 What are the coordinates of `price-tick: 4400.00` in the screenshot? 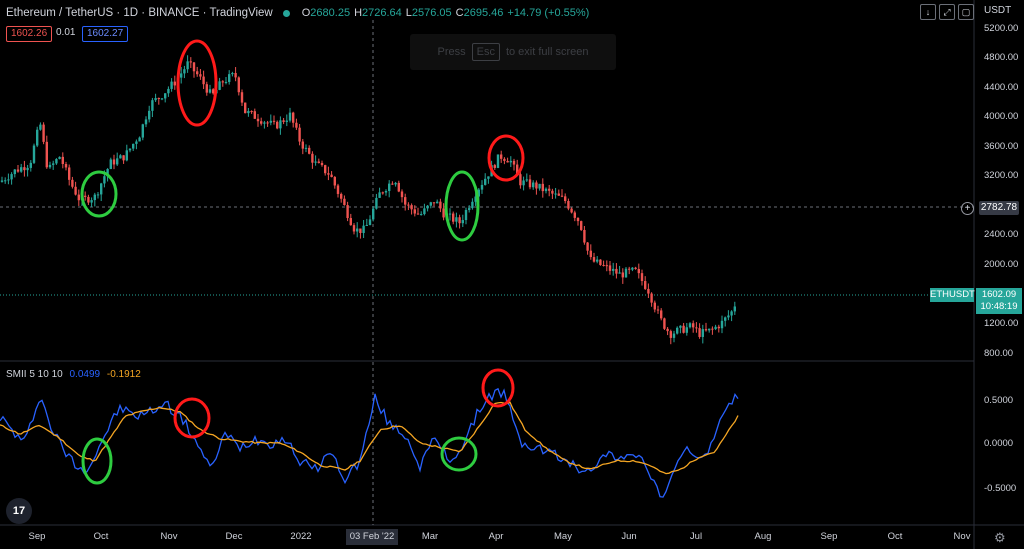 It's located at (1001, 87).